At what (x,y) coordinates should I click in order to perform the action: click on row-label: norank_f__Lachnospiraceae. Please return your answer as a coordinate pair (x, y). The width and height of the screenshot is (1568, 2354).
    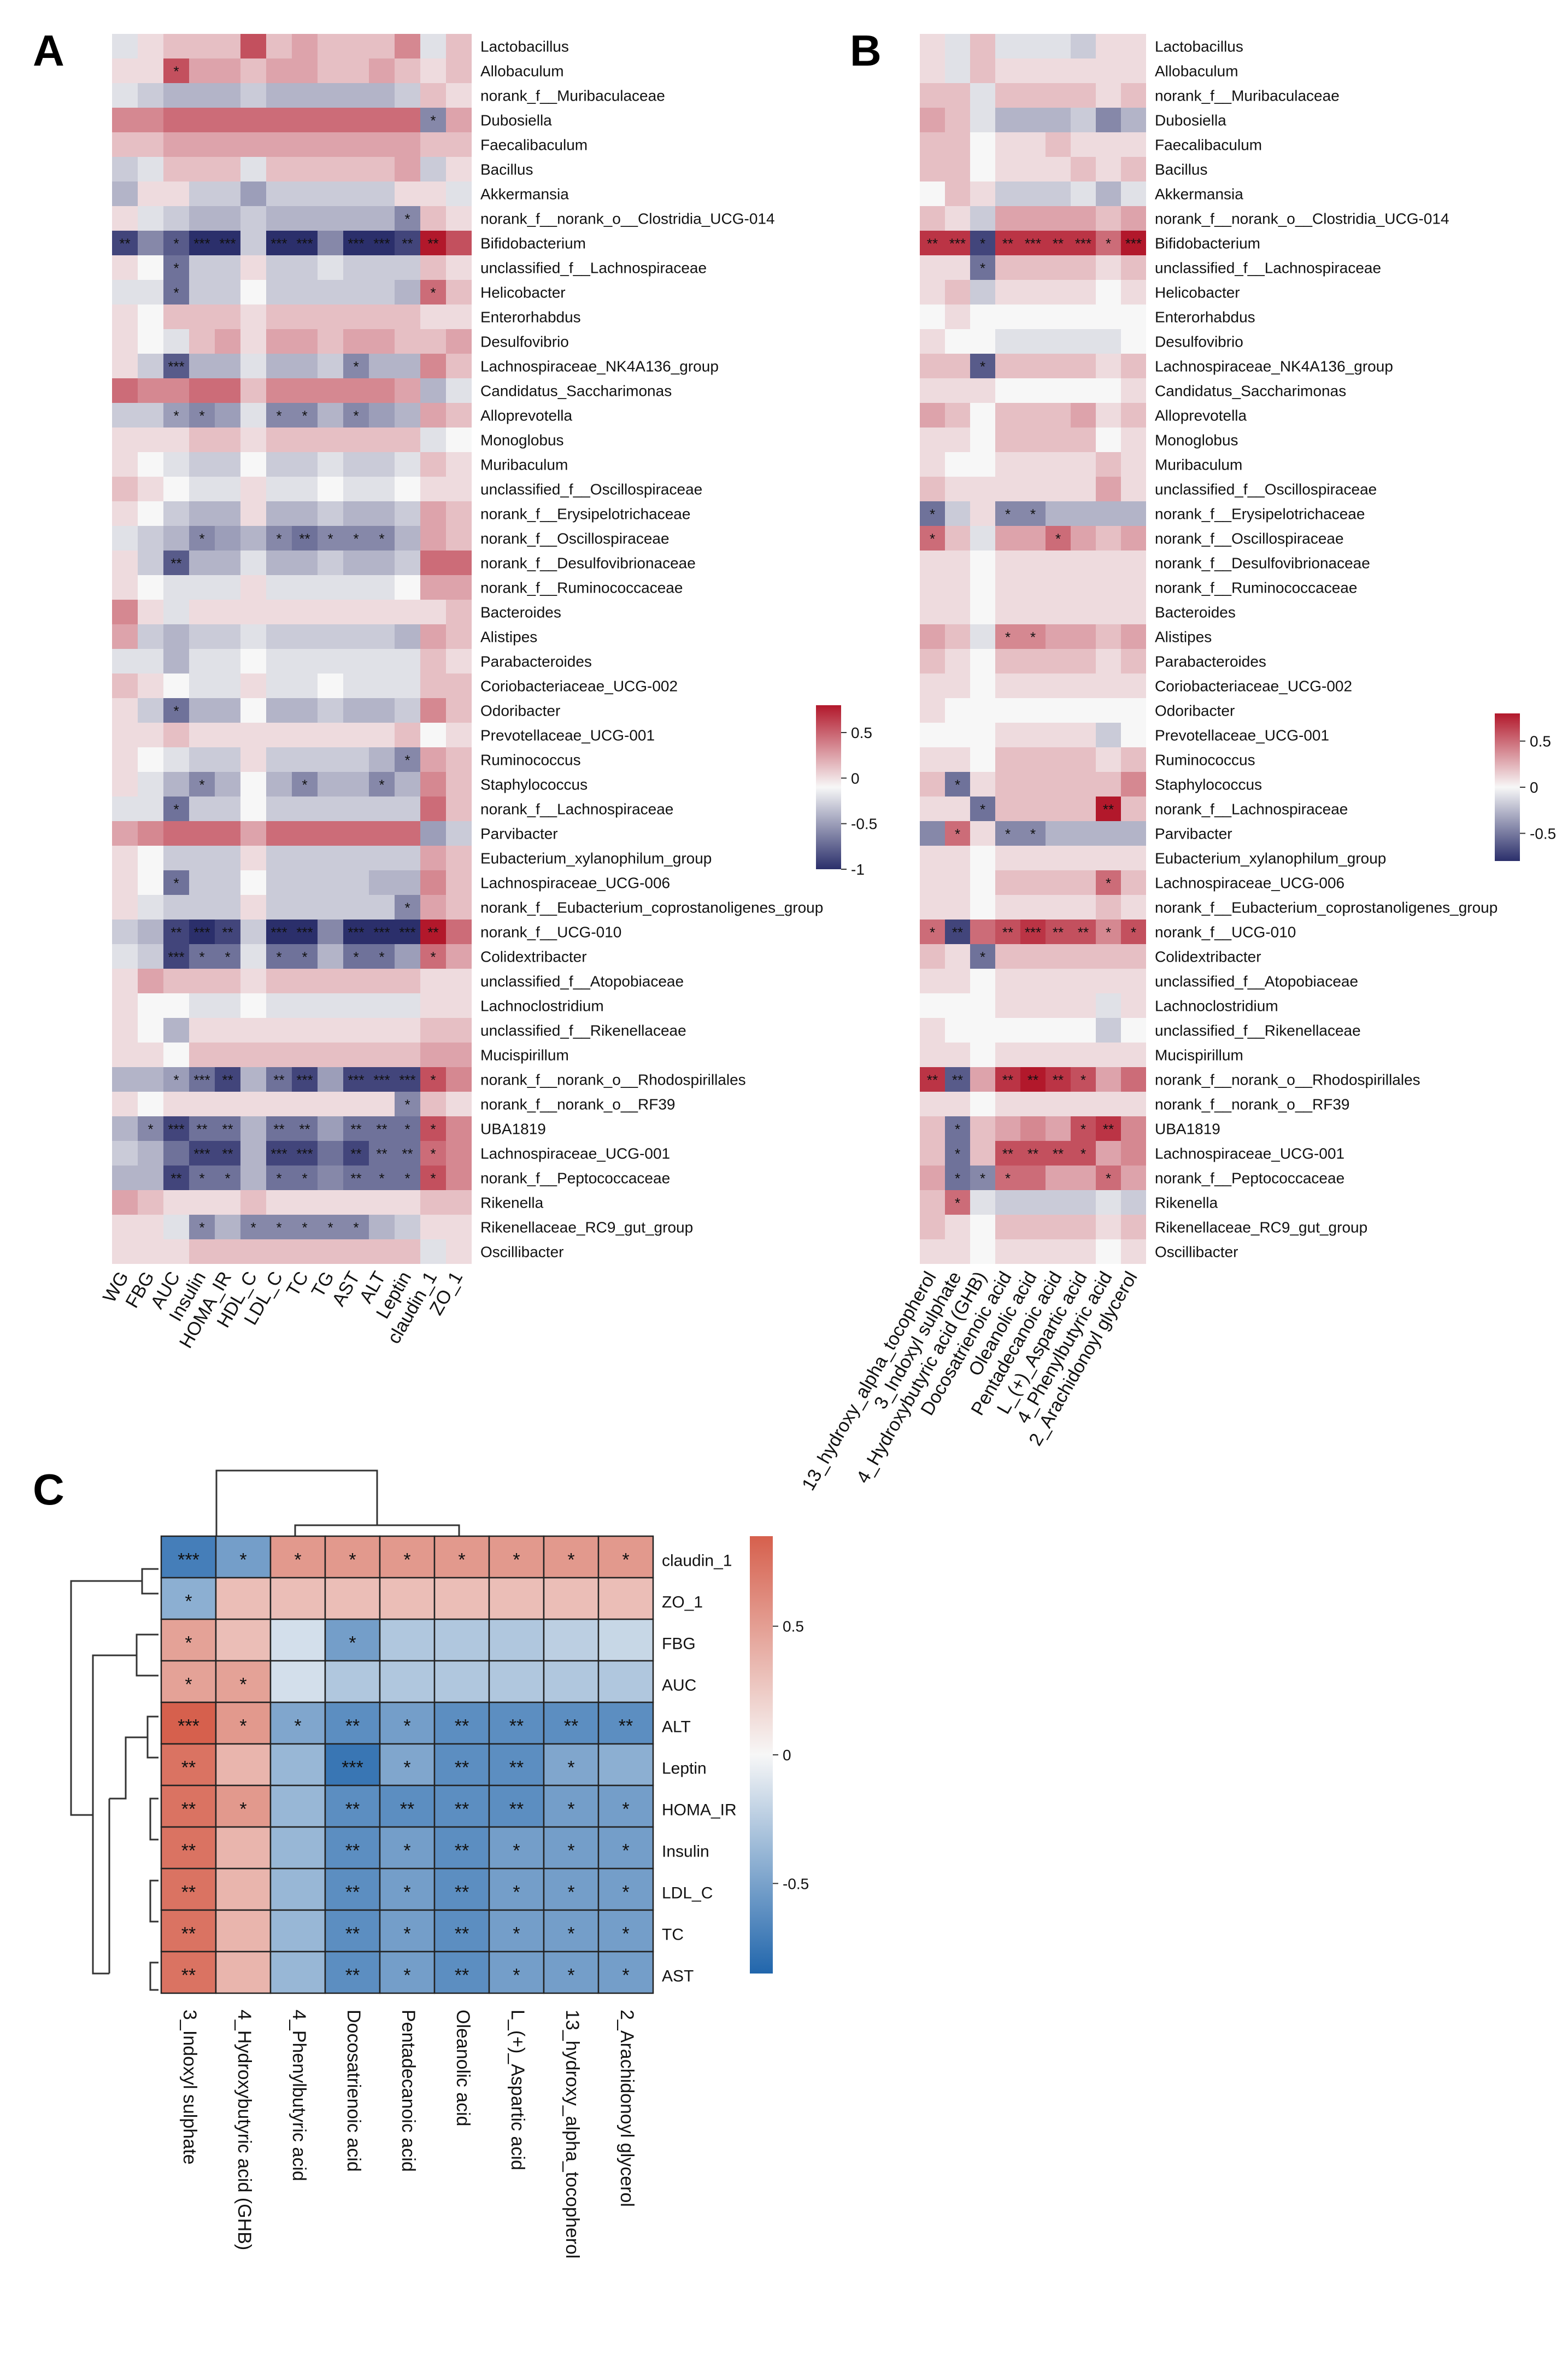
    Looking at the image, I should click on (1251, 808).